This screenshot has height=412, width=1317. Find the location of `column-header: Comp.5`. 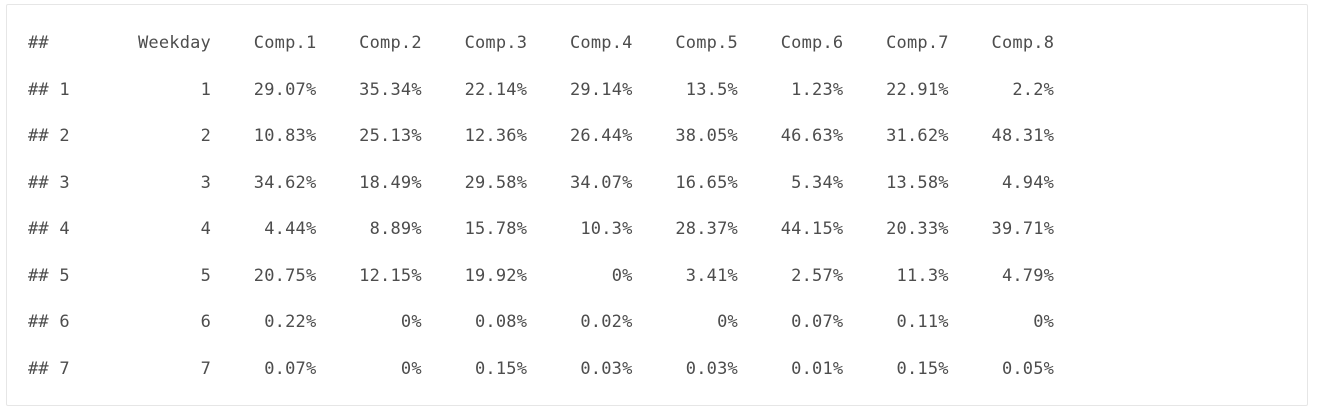

column-header: Comp.5 is located at coordinates (706, 43).